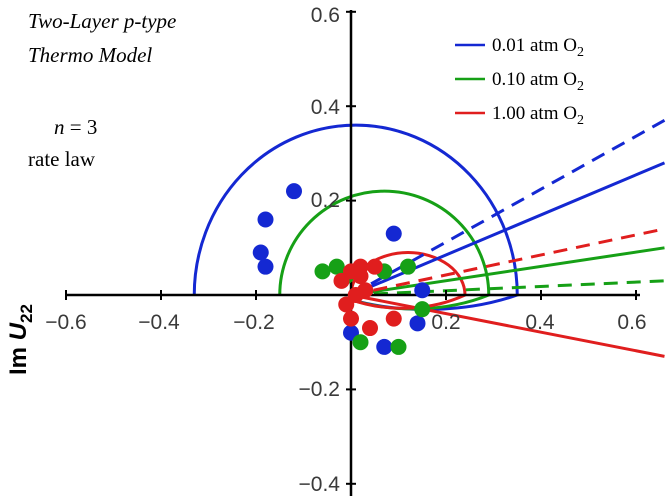  I want to click on x-tick-label-neg0.2: −0.2, so click(253, 322).